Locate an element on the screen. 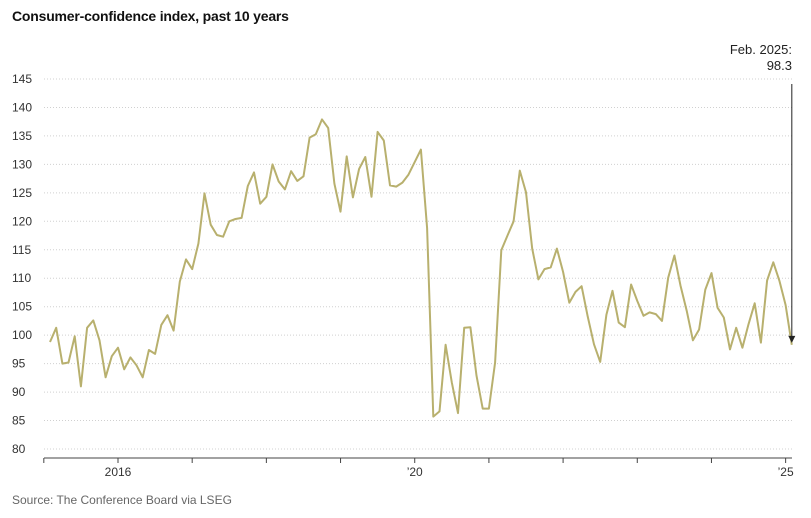 The height and width of the screenshot is (518, 811). y-tick-label: 100 is located at coordinates (22, 335).